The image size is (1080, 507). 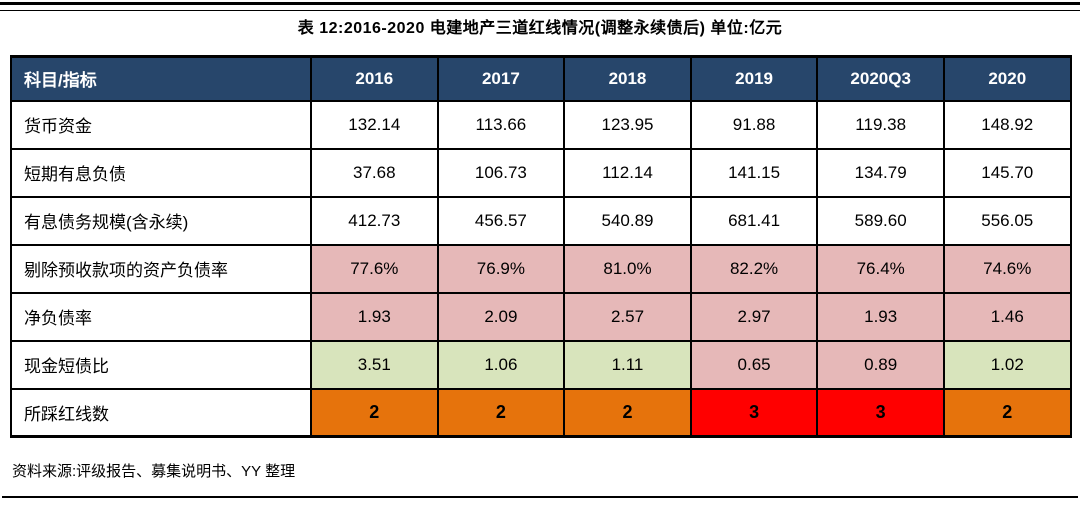 What do you see at coordinates (161, 316) in the screenshot?
I see `row-label: 净负债率` at bounding box center [161, 316].